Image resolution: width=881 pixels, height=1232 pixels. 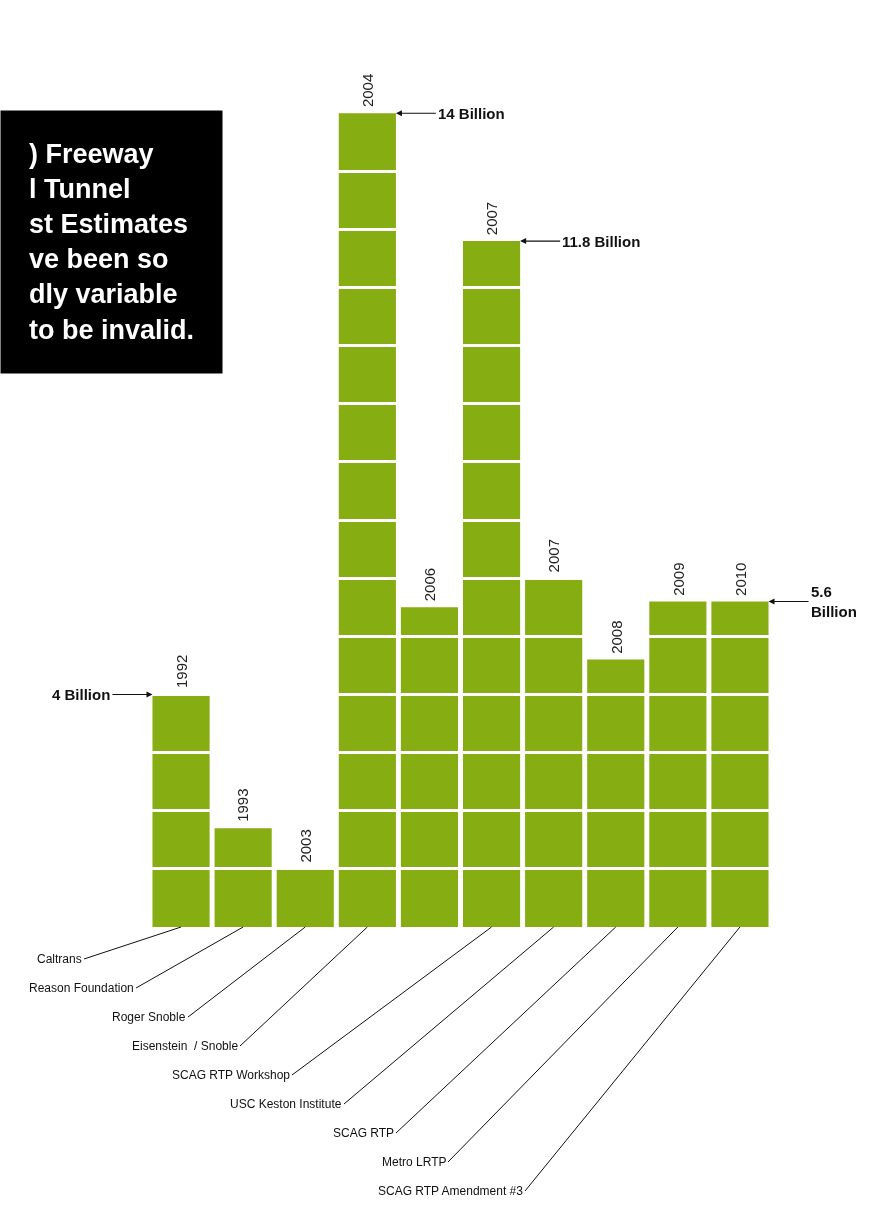 I want to click on x-tick-label: 1993, so click(x=243, y=805).